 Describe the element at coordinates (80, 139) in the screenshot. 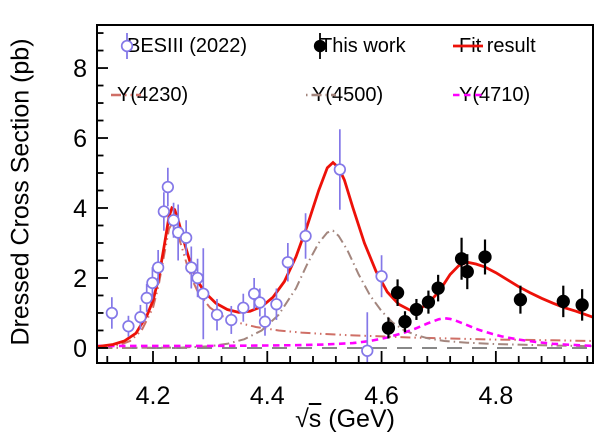

I see `svg-text: 6` at that location.